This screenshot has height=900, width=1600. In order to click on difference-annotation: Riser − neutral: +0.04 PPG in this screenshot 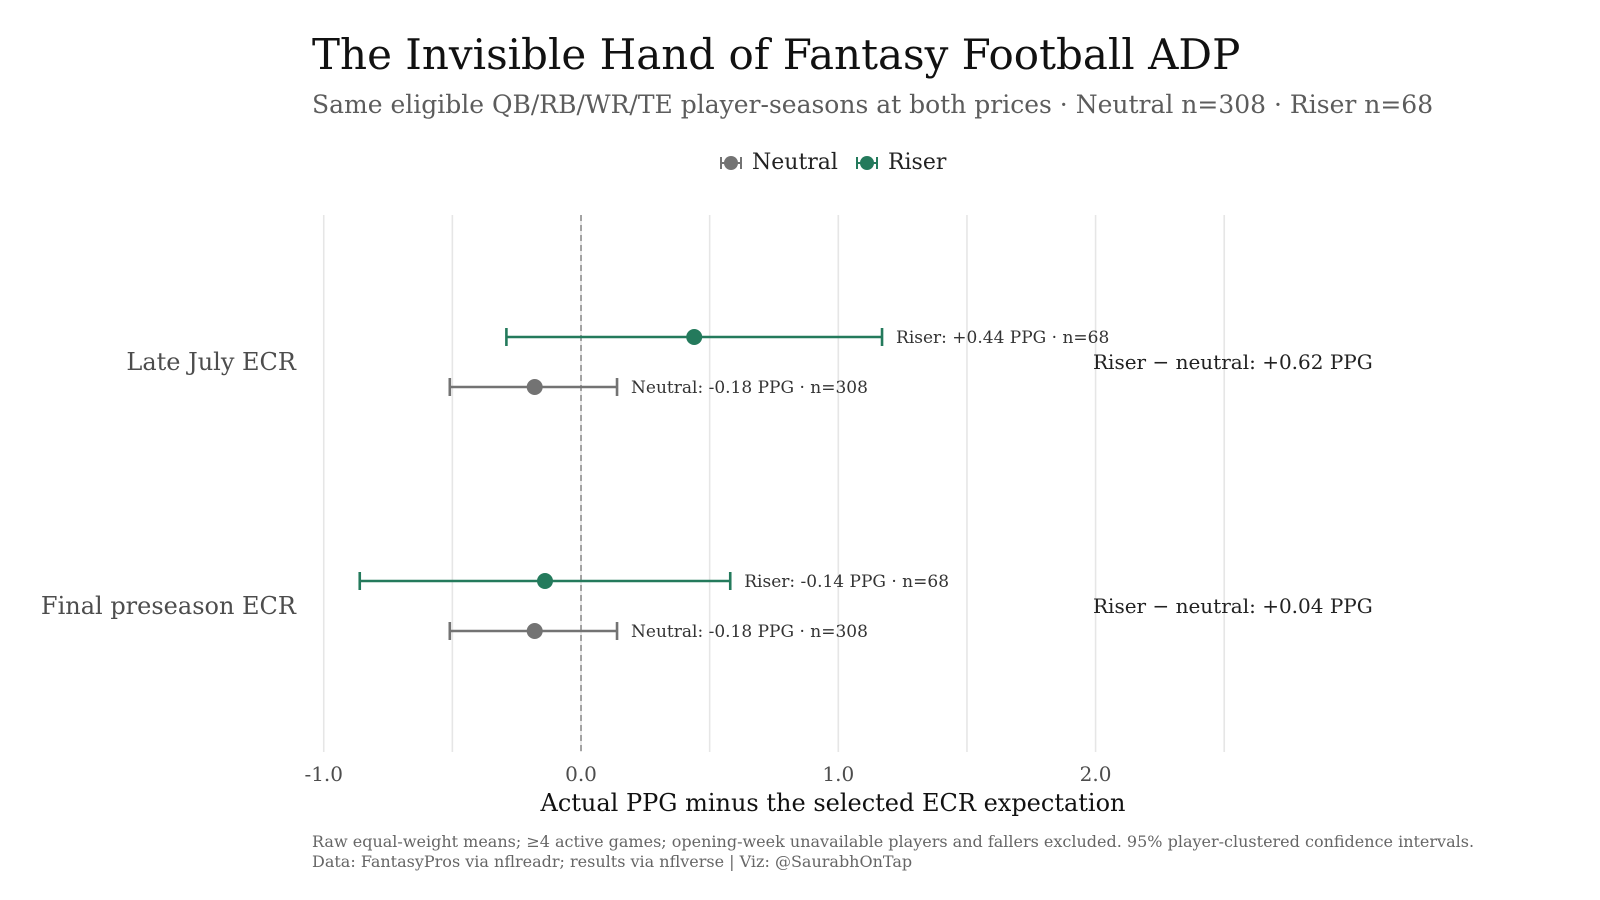, I will do `click(1233, 606)`.